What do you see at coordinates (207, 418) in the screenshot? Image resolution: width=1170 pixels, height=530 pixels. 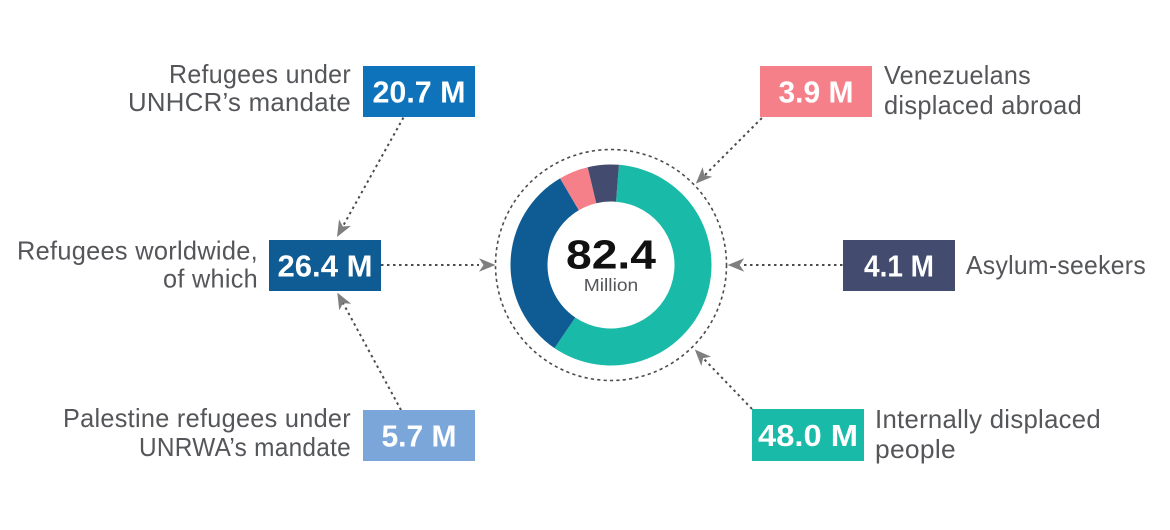 I see `svg-text: Palestine refugees under` at bounding box center [207, 418].